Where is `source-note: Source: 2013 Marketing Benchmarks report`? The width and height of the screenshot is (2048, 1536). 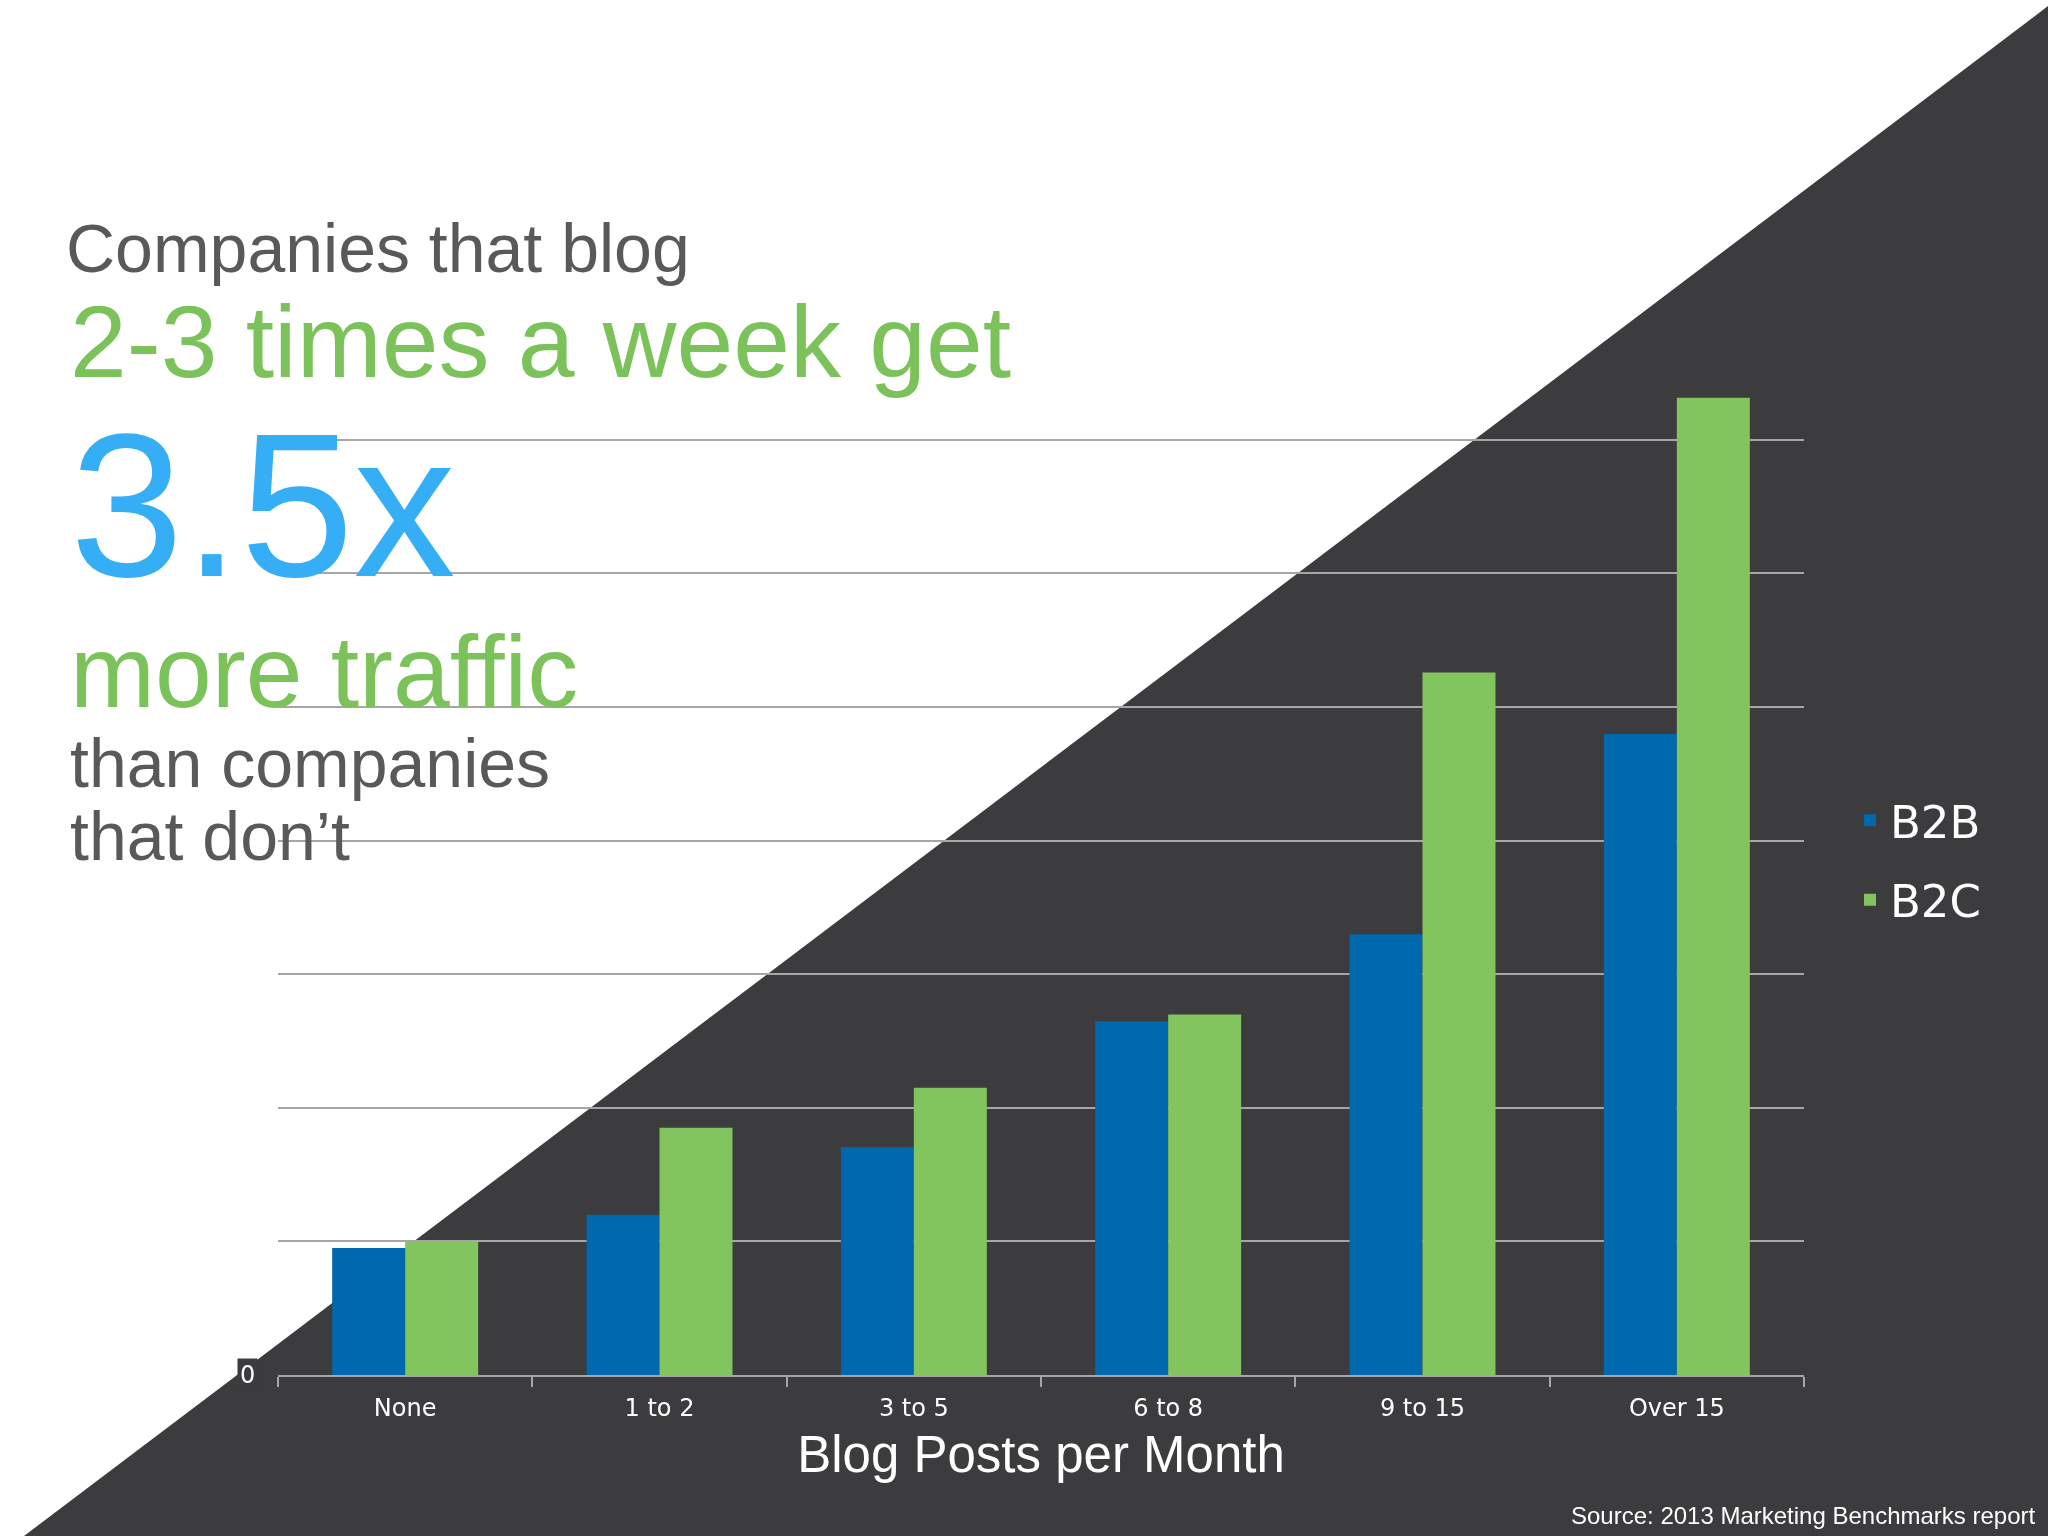
source-note: Source: 2013 Marketing Benchmarks report is located at coordinates (1803, 1515).